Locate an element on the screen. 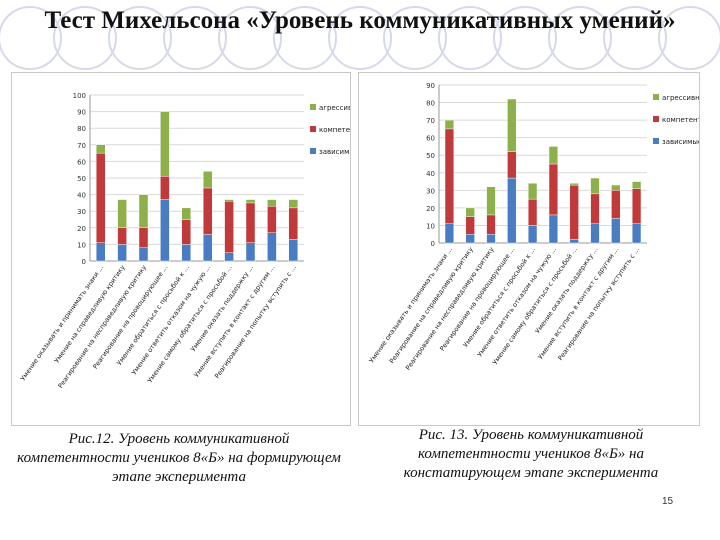  decorative-circles is located at coordinates (360, 38).